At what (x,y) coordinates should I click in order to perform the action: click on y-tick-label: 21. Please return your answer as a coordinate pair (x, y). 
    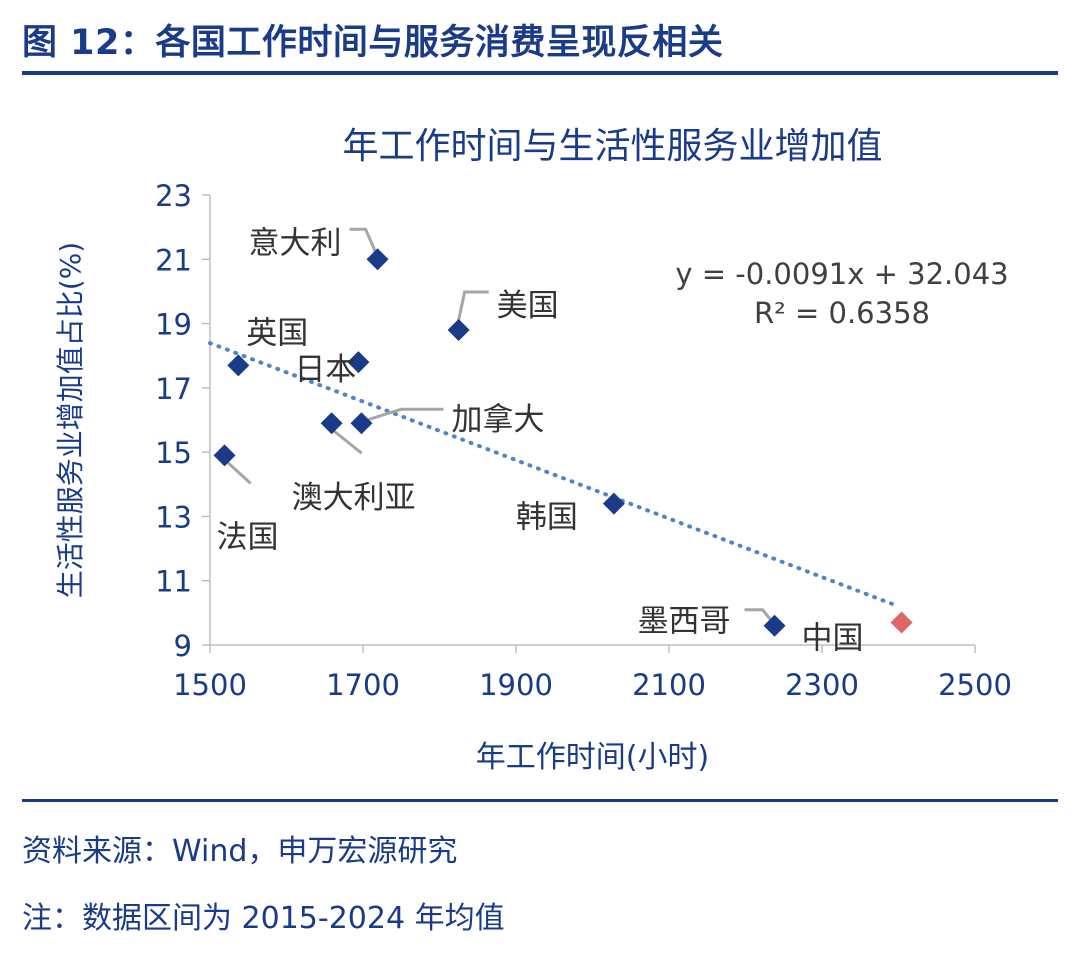
    Looking at the image, I should click on (173, 260).